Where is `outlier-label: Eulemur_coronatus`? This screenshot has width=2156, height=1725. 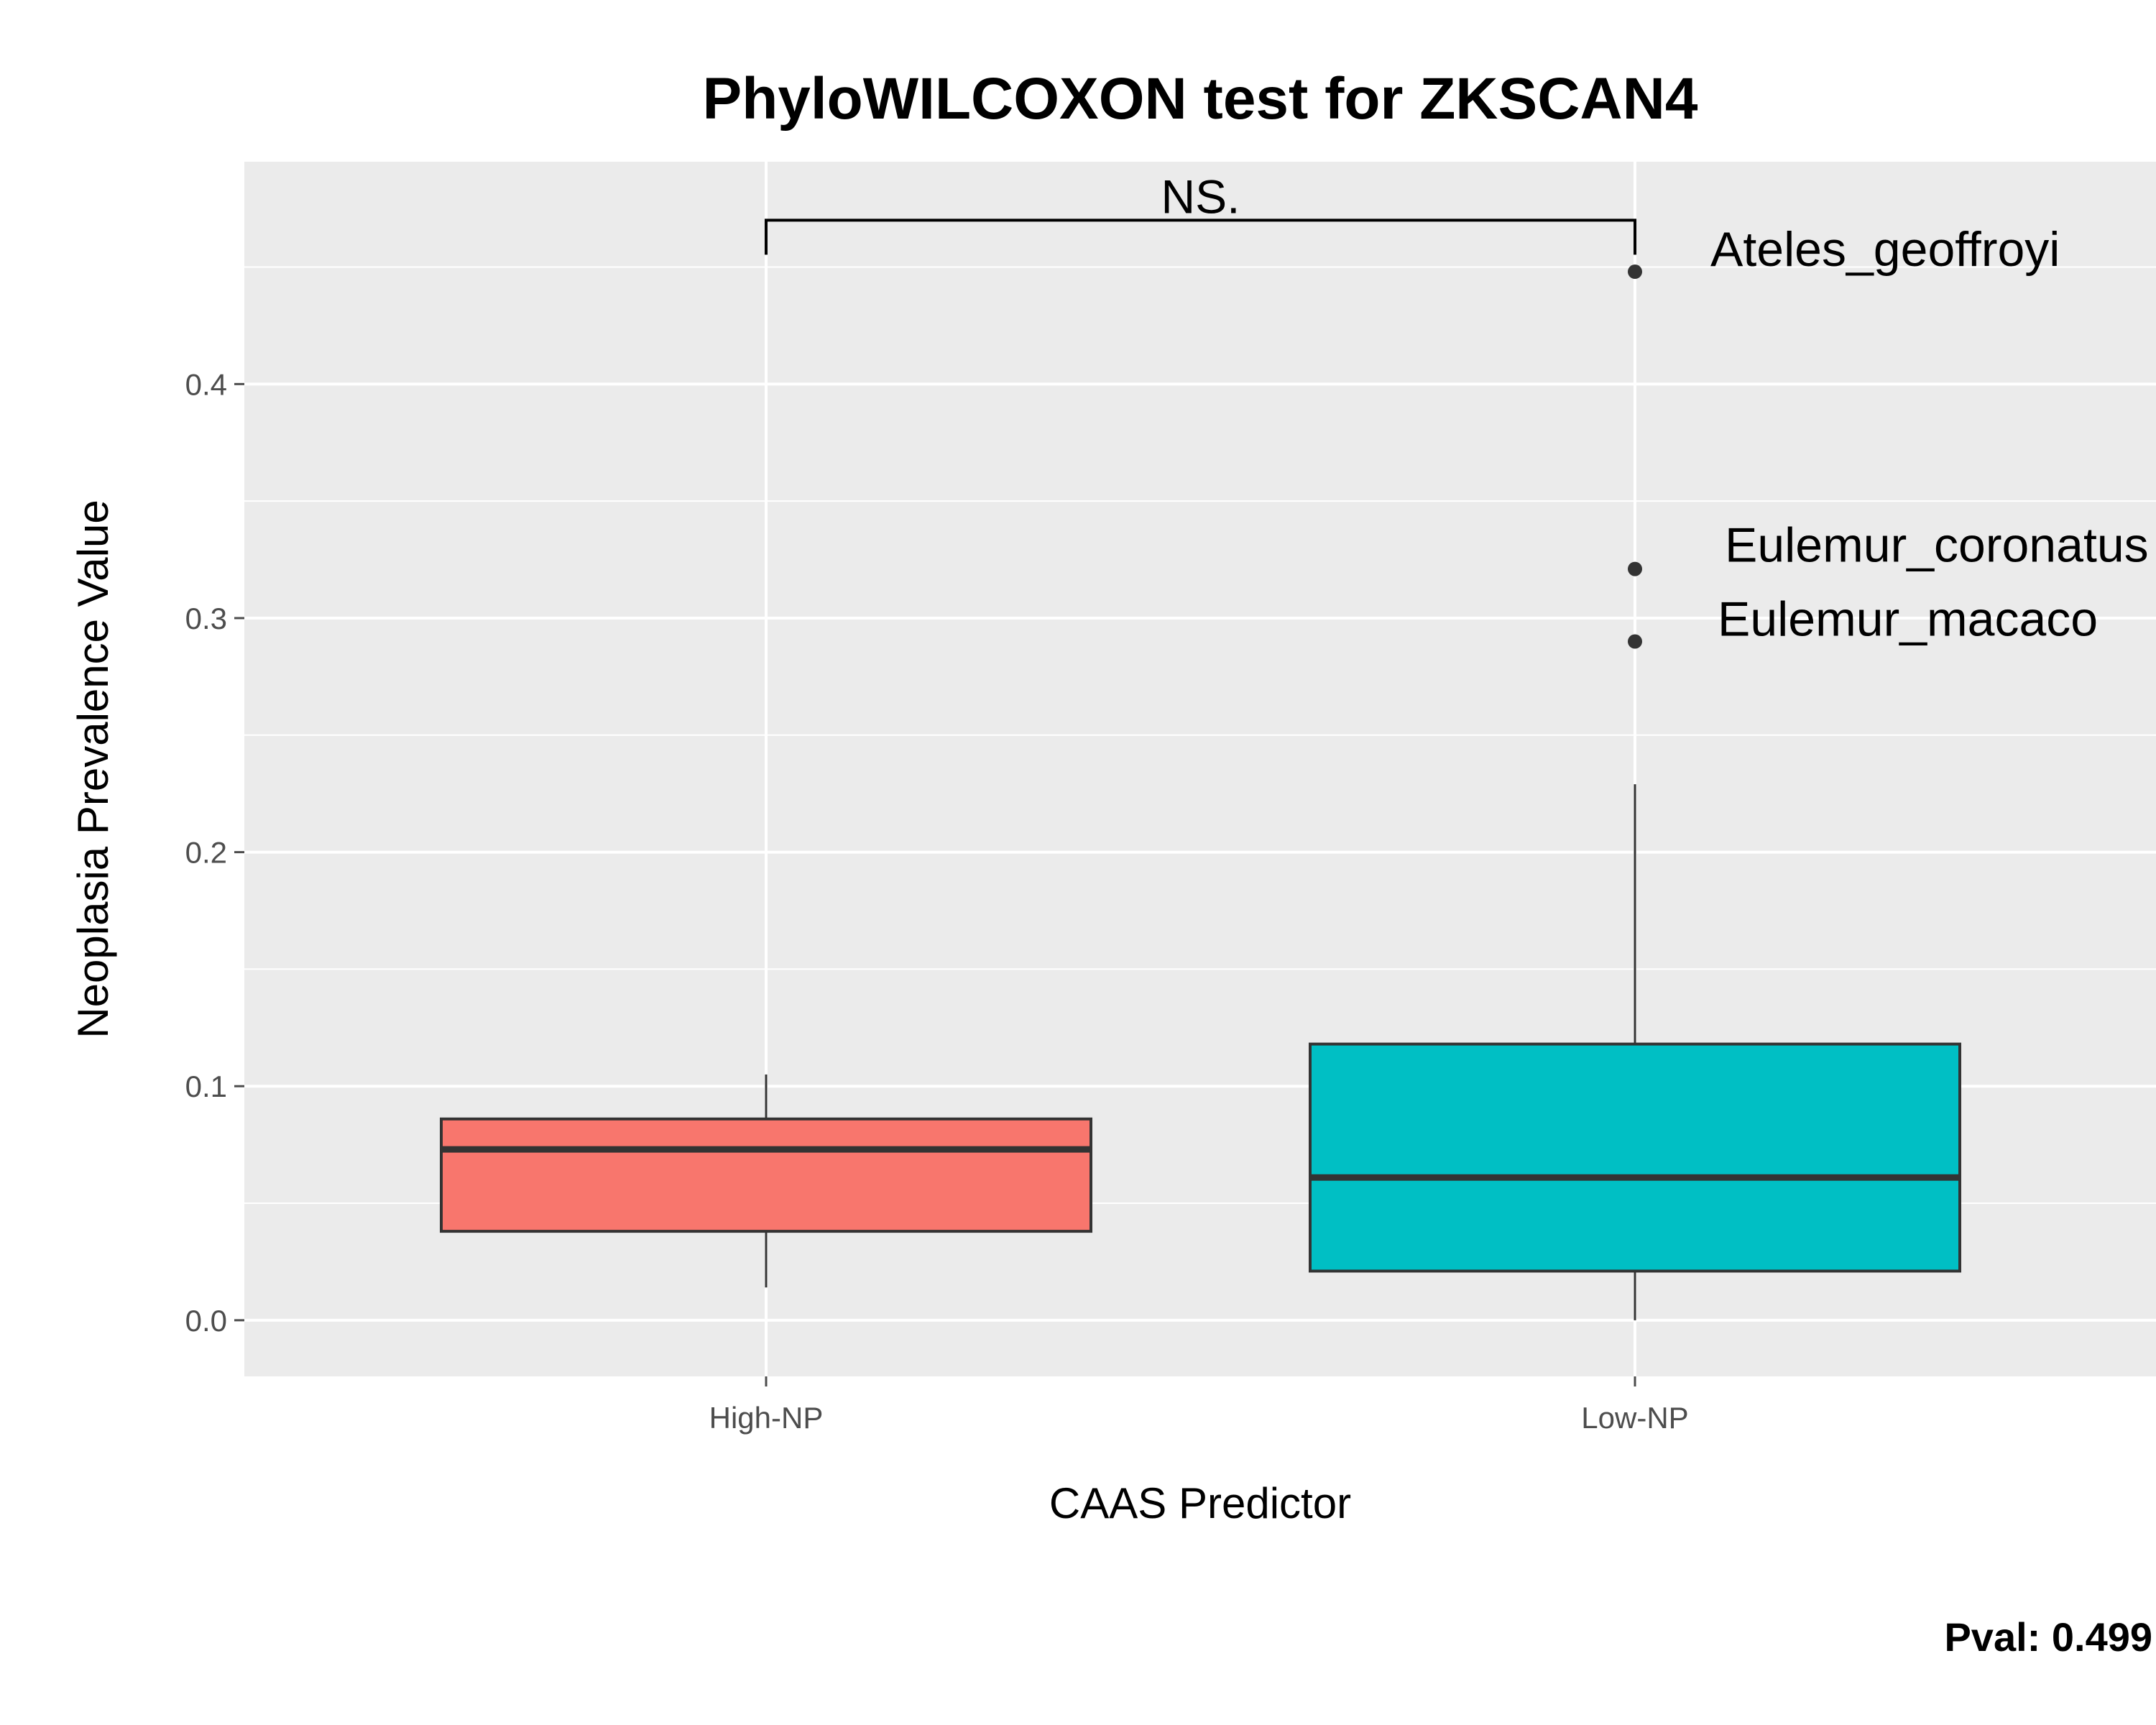
outlier-label: Eulemur_coronatus is located at coordinates (1937, 545).